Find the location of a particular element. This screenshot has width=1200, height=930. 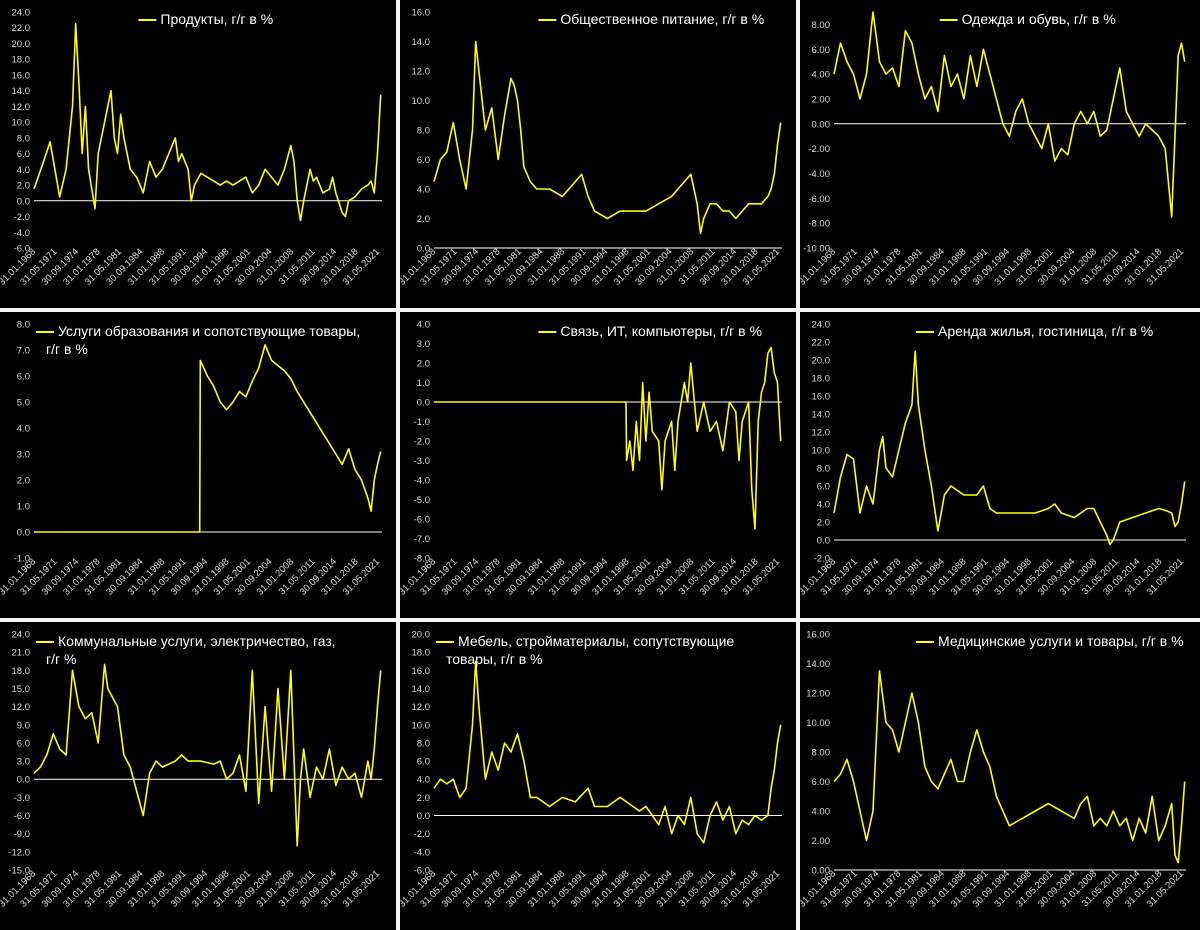

legend-label: Одежда и обувь, г/г в % is located at coordinates (1039, 19).